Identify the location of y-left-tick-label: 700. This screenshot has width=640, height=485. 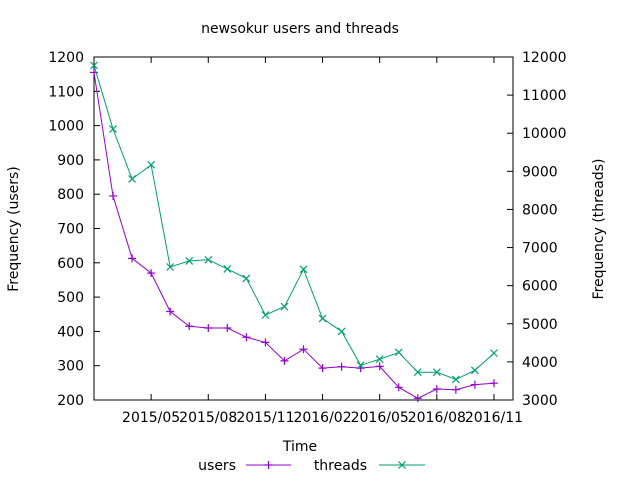
(70, 230).